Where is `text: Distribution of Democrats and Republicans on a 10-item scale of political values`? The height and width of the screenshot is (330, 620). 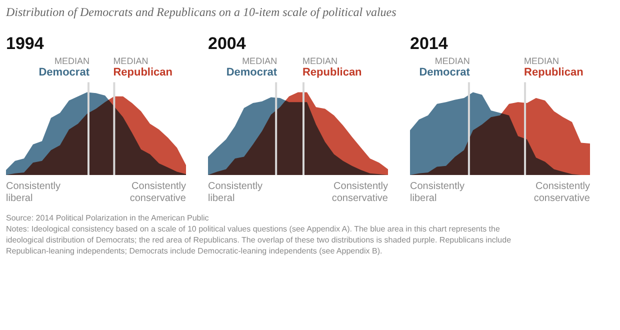
text: Distribution of Democrats and Republicans on a 10-item scale of political values is located at coordinates (201, 12).